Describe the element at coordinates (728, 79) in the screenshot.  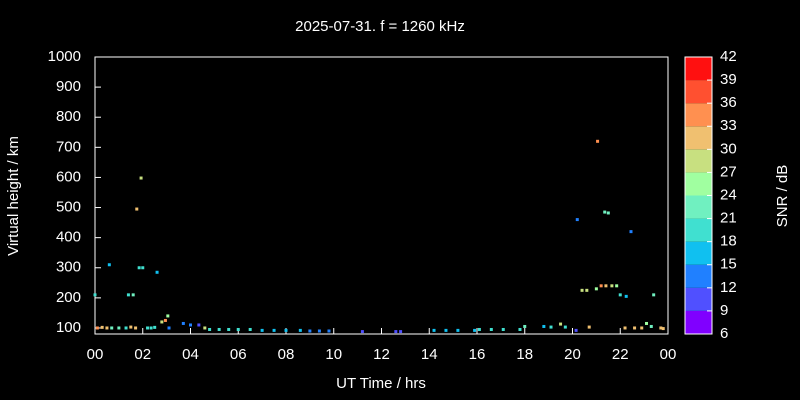
I see `colorbar-tick-label: 39` at that location.